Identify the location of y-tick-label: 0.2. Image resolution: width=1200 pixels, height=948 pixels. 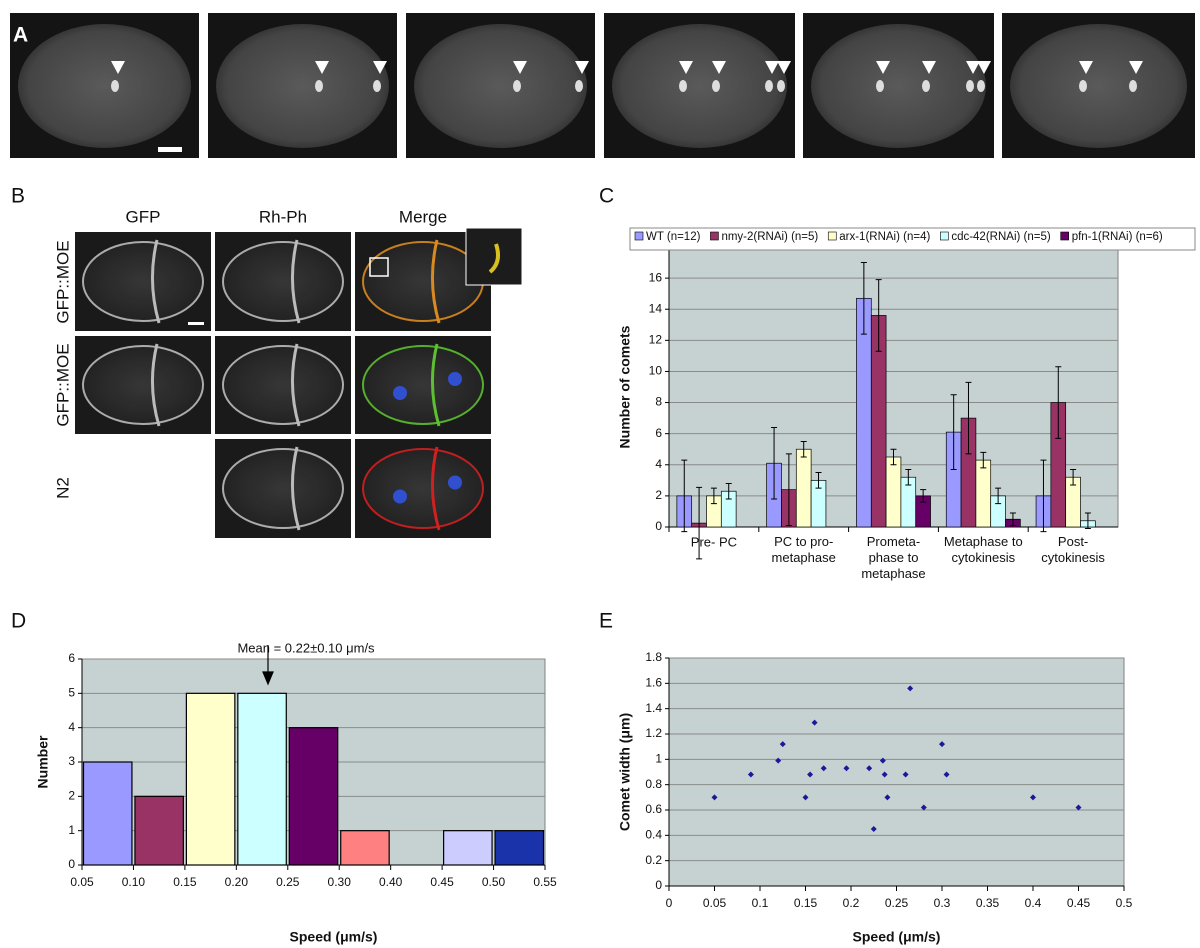
(653, 860).